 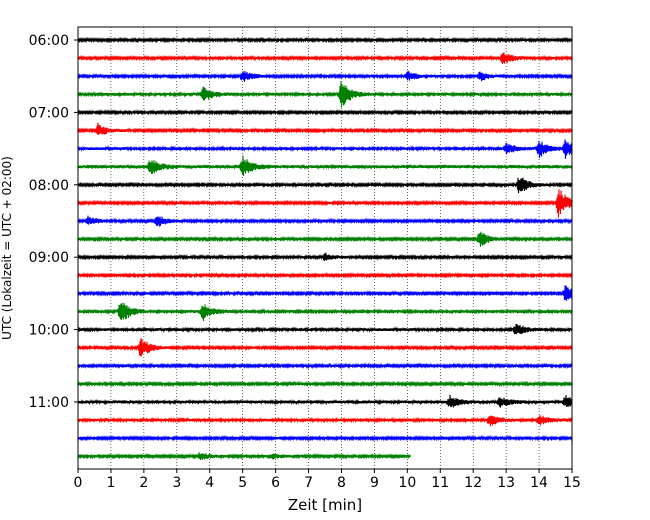 What do you see at coordinates (473, 483) in the screenshot?
I see `x-tick-label: 12` at bounding box center [473, 483].